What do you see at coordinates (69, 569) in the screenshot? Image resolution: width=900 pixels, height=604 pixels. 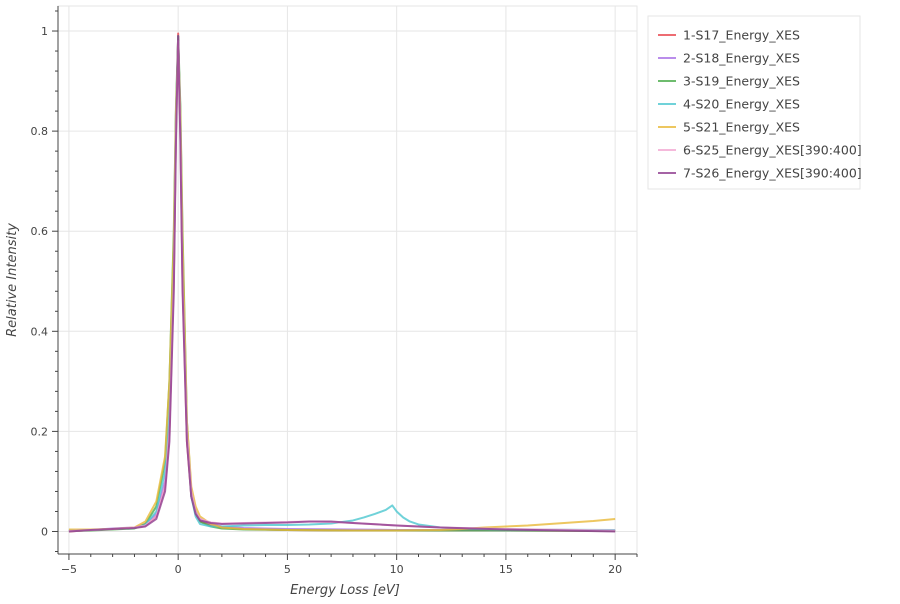 I see `x-tick-label: −5` at bounding box center [69, 569].